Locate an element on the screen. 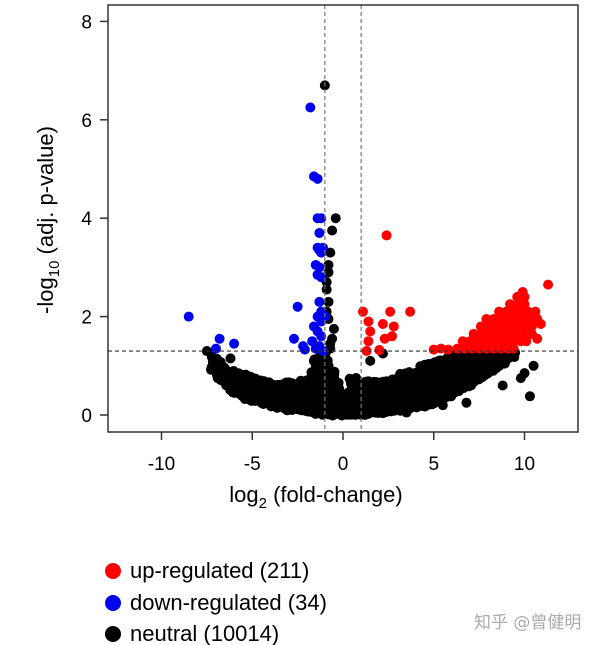 This screenshot has height=645, width=600. legend-marker-down is located at coordinates (113, 603).